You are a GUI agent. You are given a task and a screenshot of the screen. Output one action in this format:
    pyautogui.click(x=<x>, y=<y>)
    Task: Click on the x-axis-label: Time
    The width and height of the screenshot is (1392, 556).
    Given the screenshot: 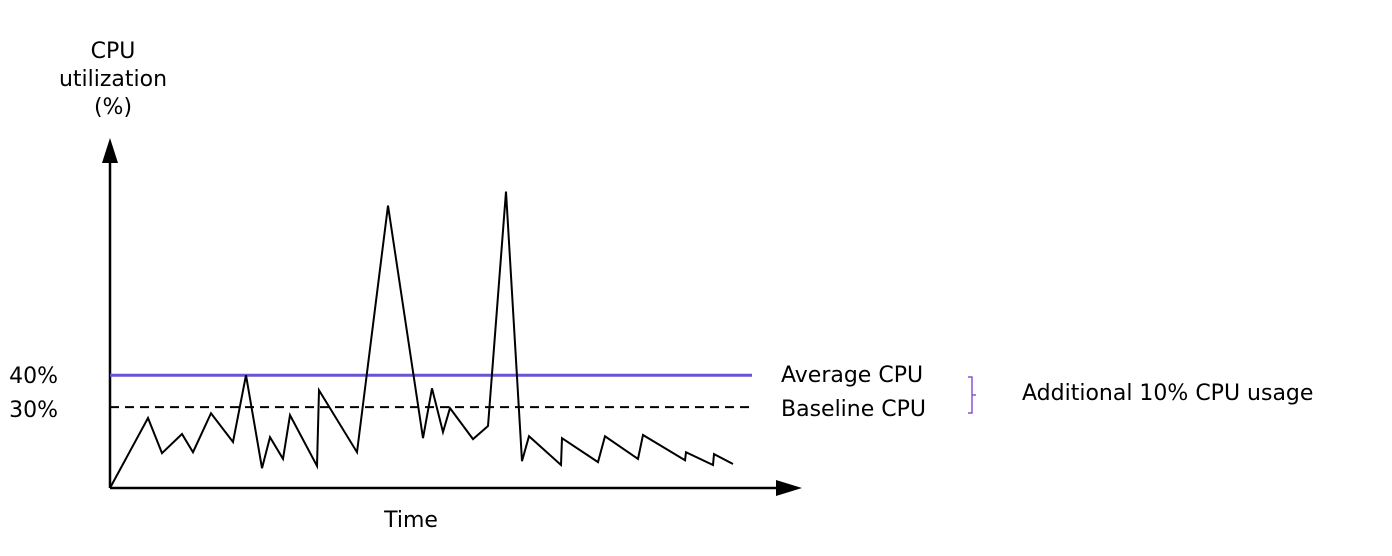 What is the action you would take?
    pyautogui.click(x=410, y=520)
    